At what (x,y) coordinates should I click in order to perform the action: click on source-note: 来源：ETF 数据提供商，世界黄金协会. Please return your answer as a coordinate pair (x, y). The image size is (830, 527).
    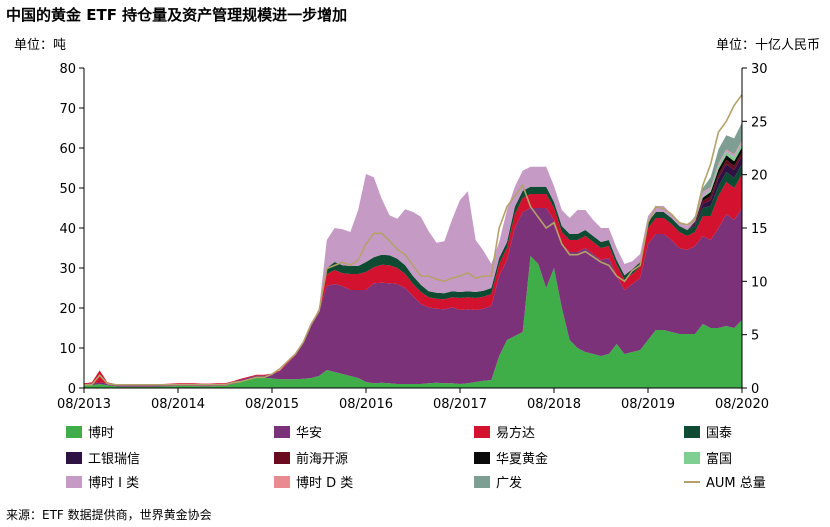
    Looking at the image, I should click on (109, 515).